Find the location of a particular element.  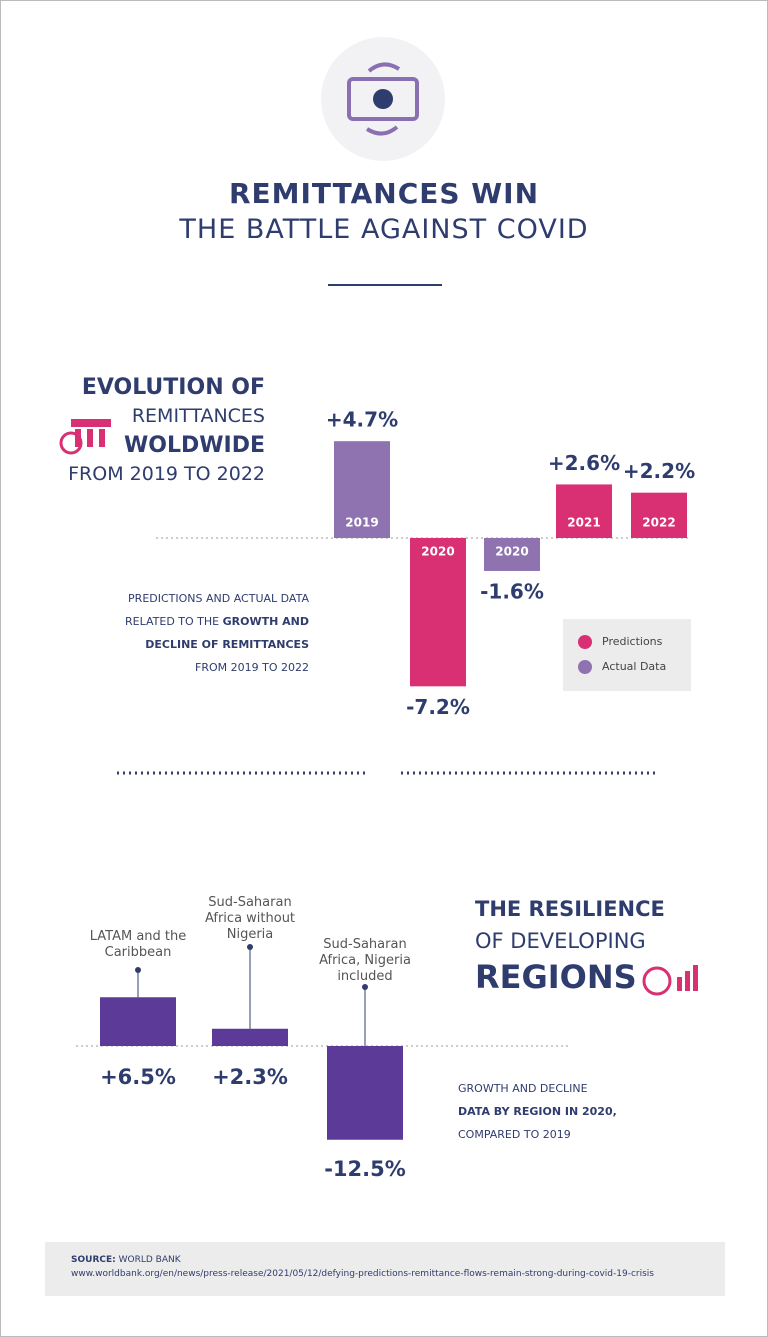

category-label: 2022 is located at coordinates (658, 523).